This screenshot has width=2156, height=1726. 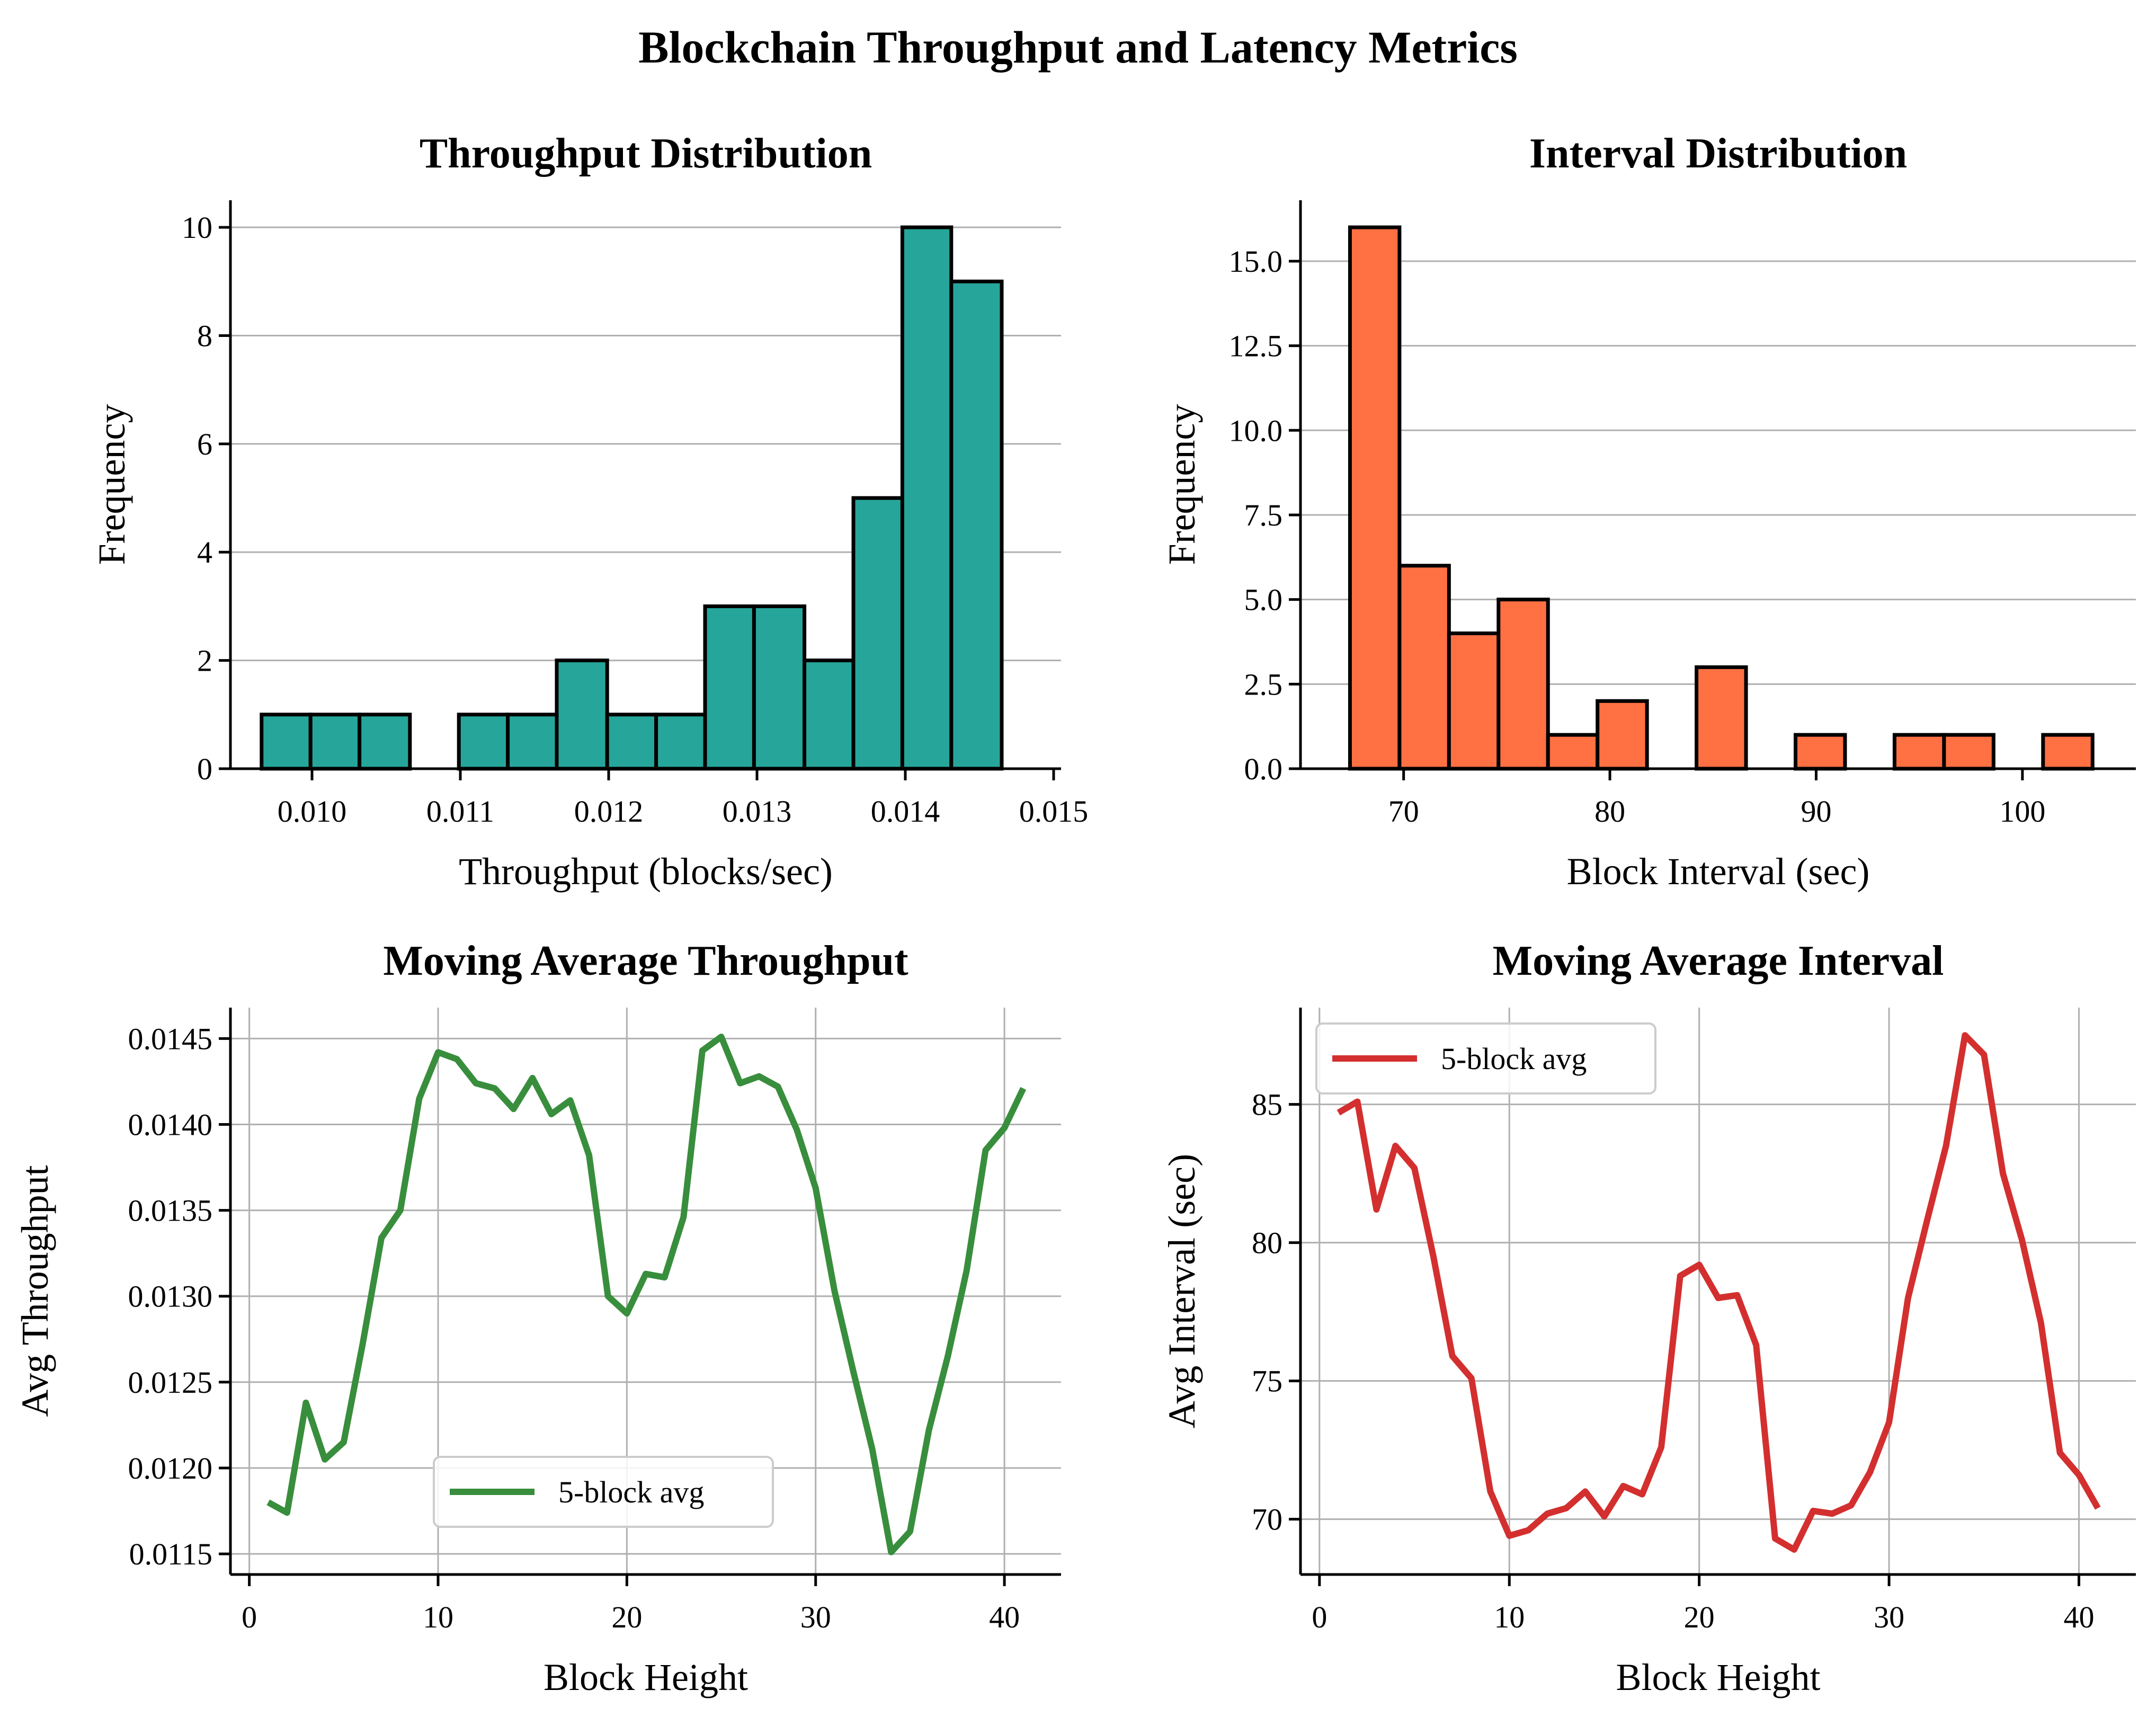 What do you see at coordinates (170, 1124) in the screenshot?
I see `y-tick-label: 0.0140` at bounding box center [170, 1124].